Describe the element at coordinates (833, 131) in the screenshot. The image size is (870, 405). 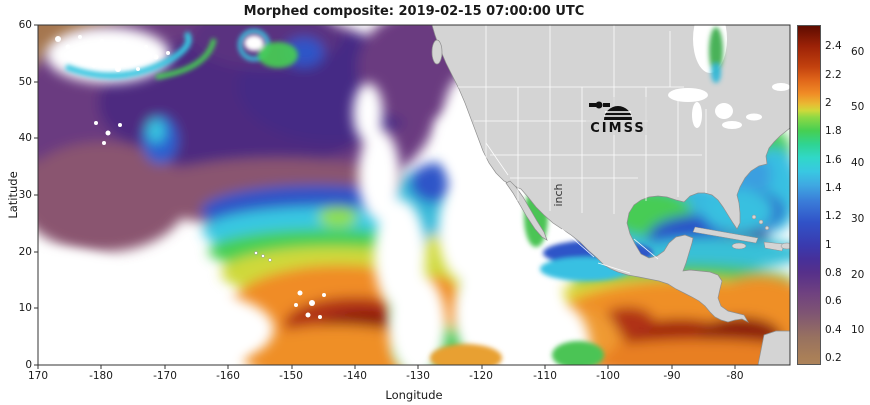
I see `colorbar-inch-label: 1.8` at that location.